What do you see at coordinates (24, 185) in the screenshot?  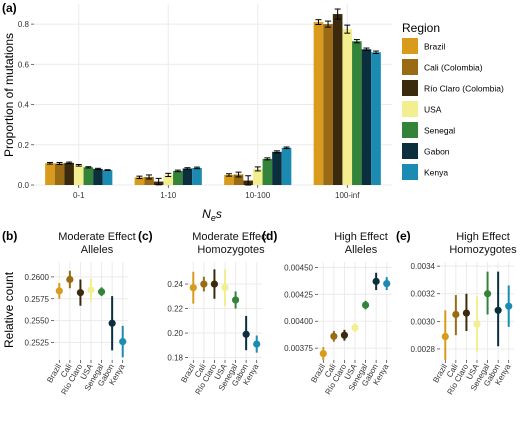 I see `ytick-label-a: 0.0` at bounding box center [24, 185].